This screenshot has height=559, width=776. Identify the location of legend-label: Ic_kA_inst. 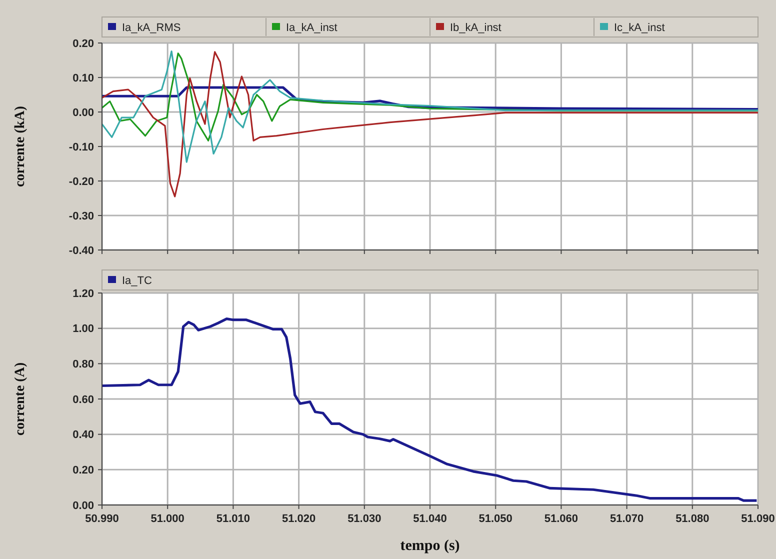
(639, 28).